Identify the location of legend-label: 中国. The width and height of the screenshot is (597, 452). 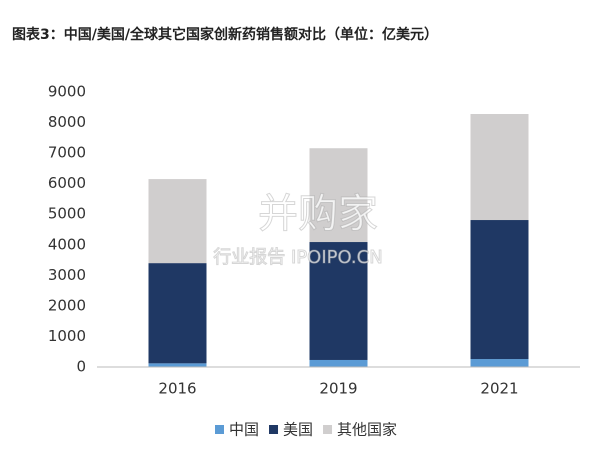
(244, 430).